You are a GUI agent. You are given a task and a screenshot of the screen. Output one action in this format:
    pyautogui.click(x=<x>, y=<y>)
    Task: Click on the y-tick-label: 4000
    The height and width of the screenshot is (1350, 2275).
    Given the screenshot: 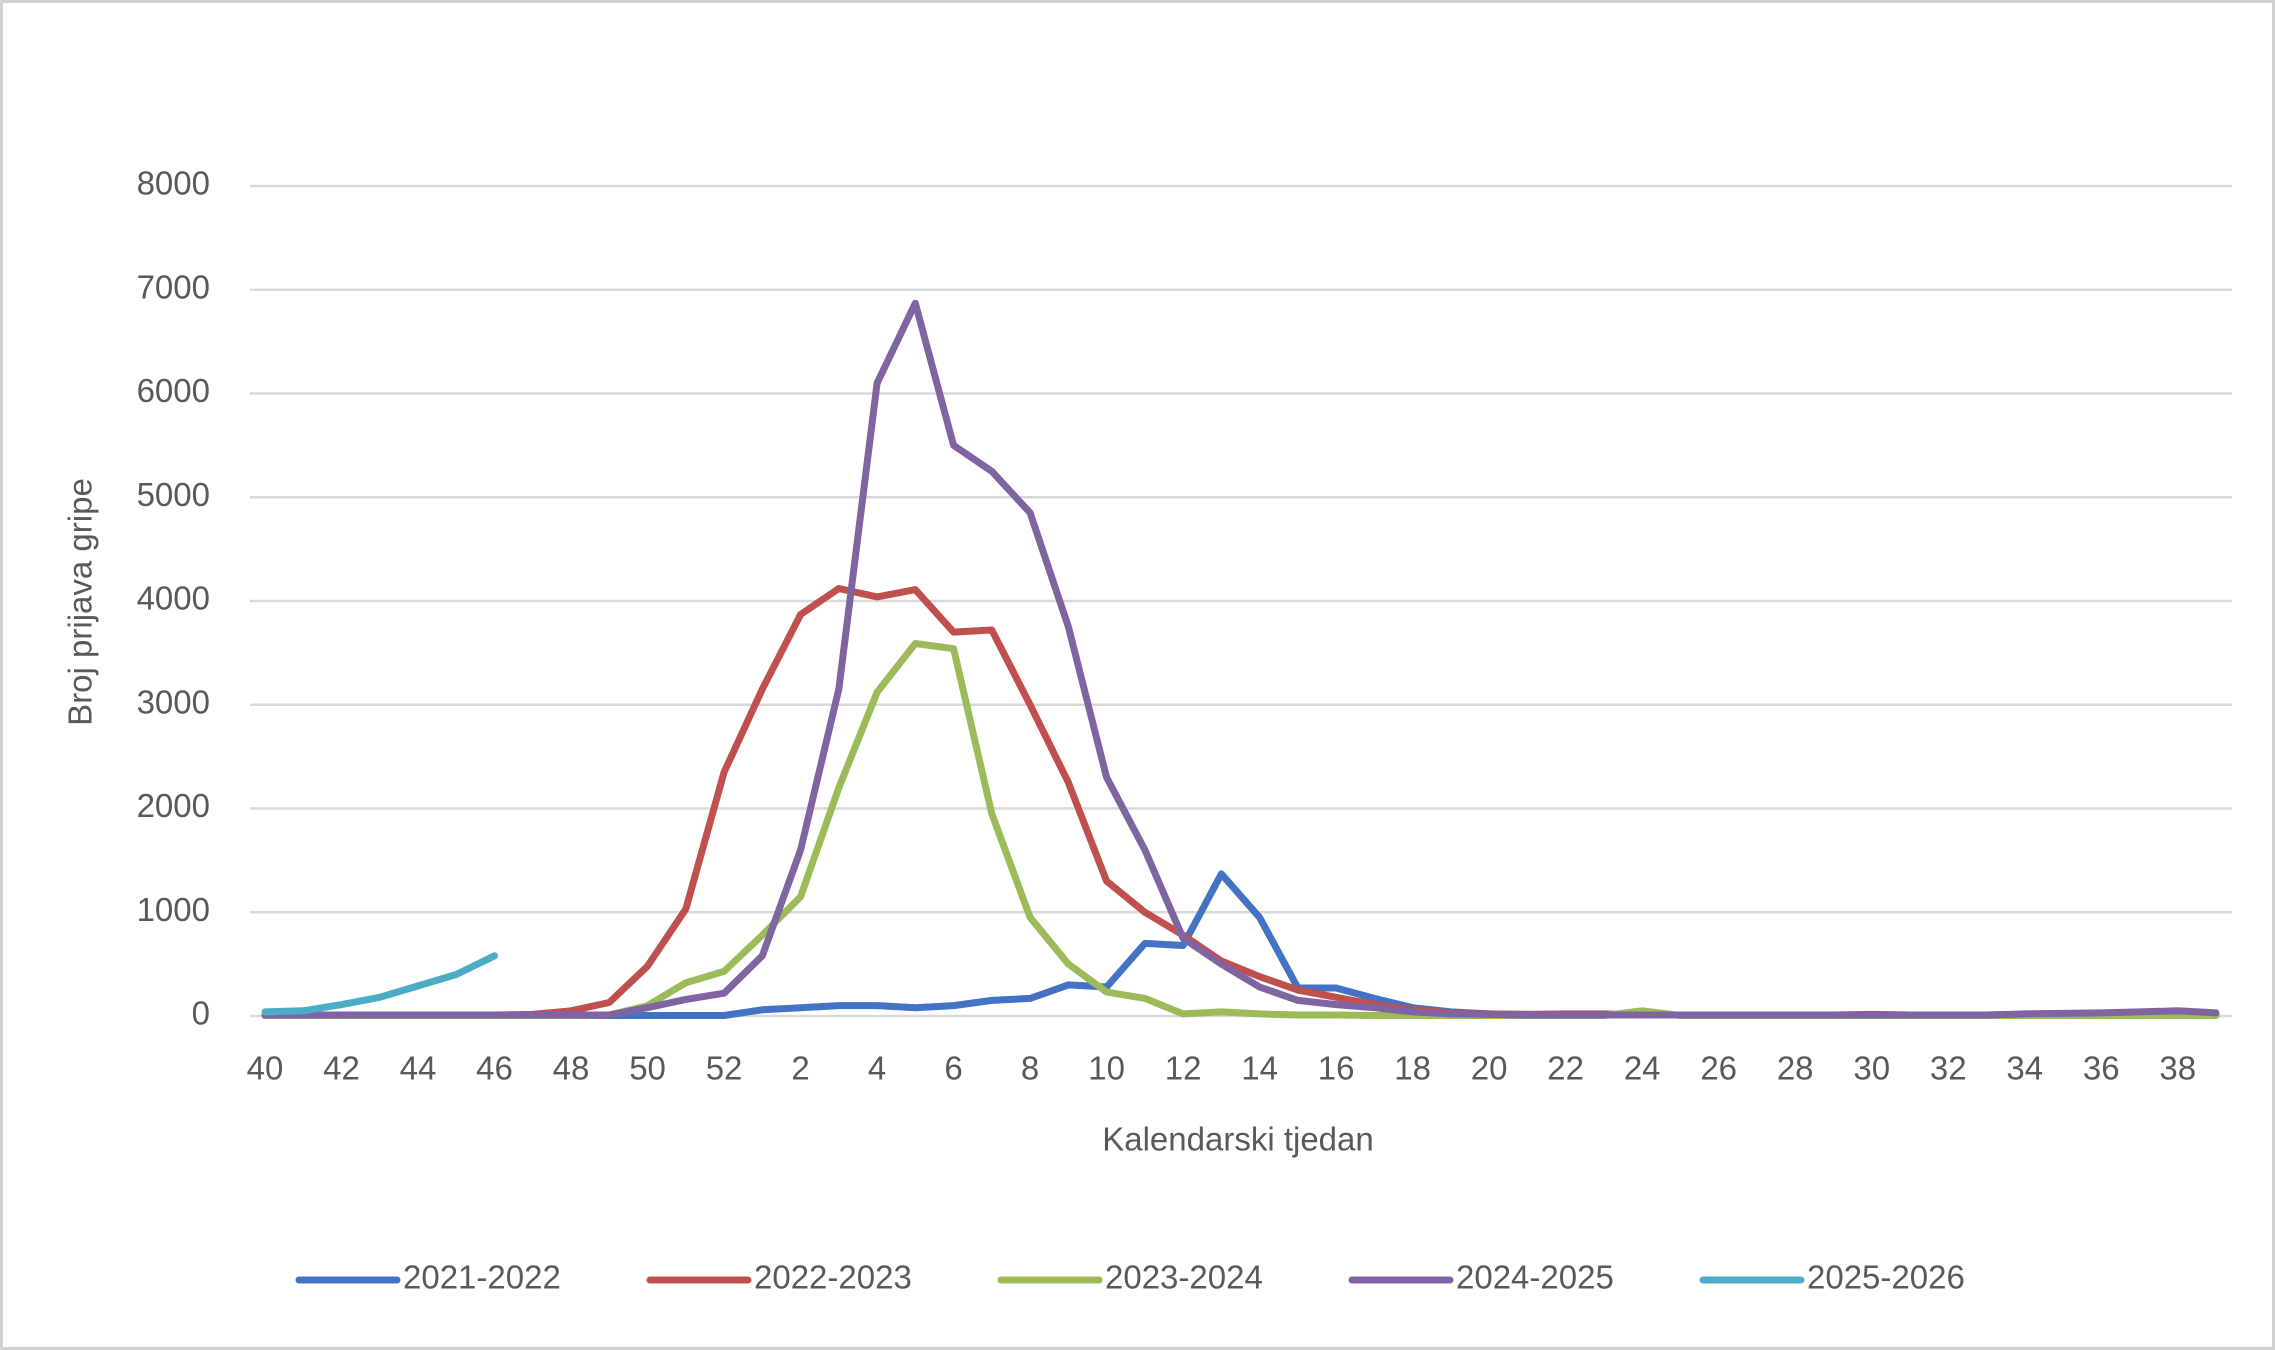 What is the action you would take?
    pyautogui.click(x=173, y=598)
    